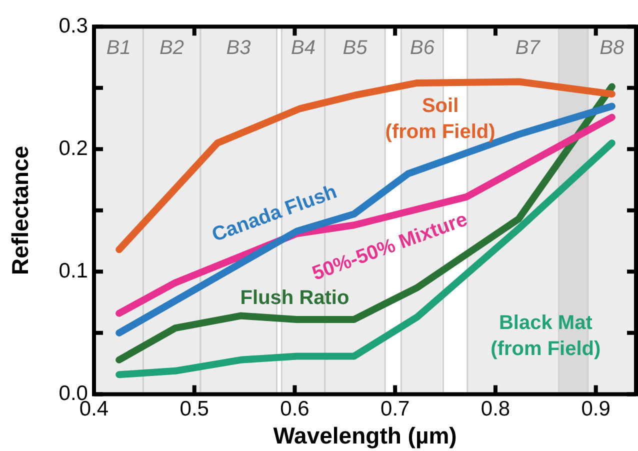 Image resolution: width=638 pixels, height=451 pixels. I want to click on text: Black Mat (from Field), so click(545, 336).